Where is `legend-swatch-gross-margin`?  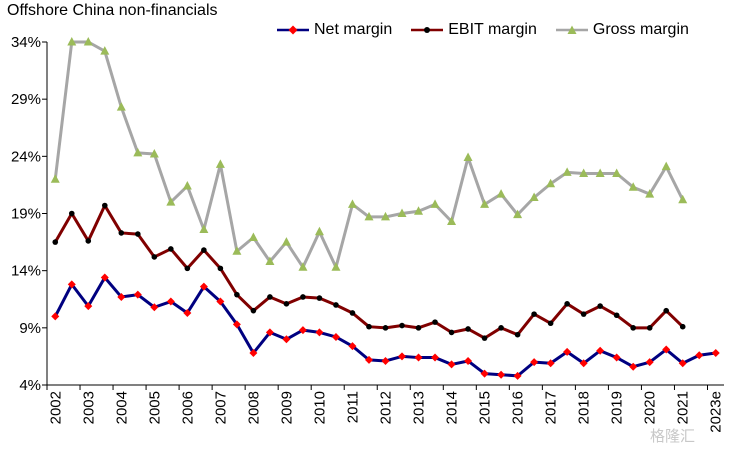
legend-swatch-gross-margin is located at coordinates (571, 29).